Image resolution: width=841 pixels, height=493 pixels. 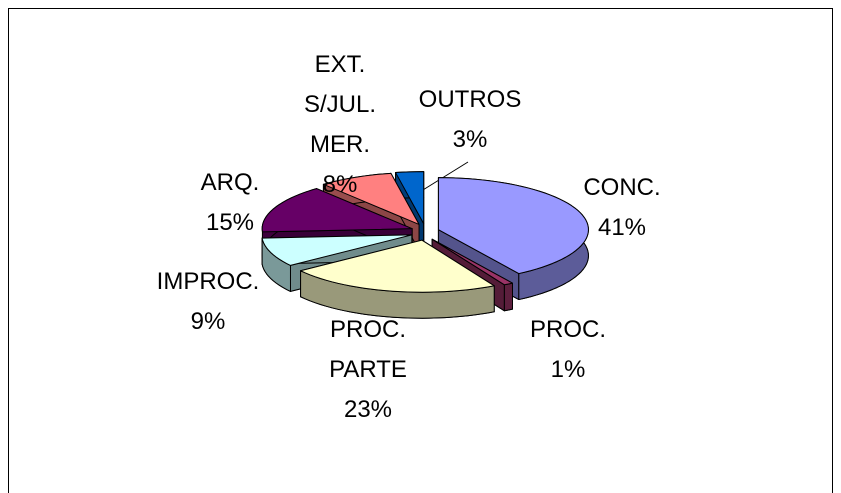 What do you see at coordinates (230, 203) in the screenshot?
I see `data-label: ARQ. 15%` at bounding box center [230, 203].